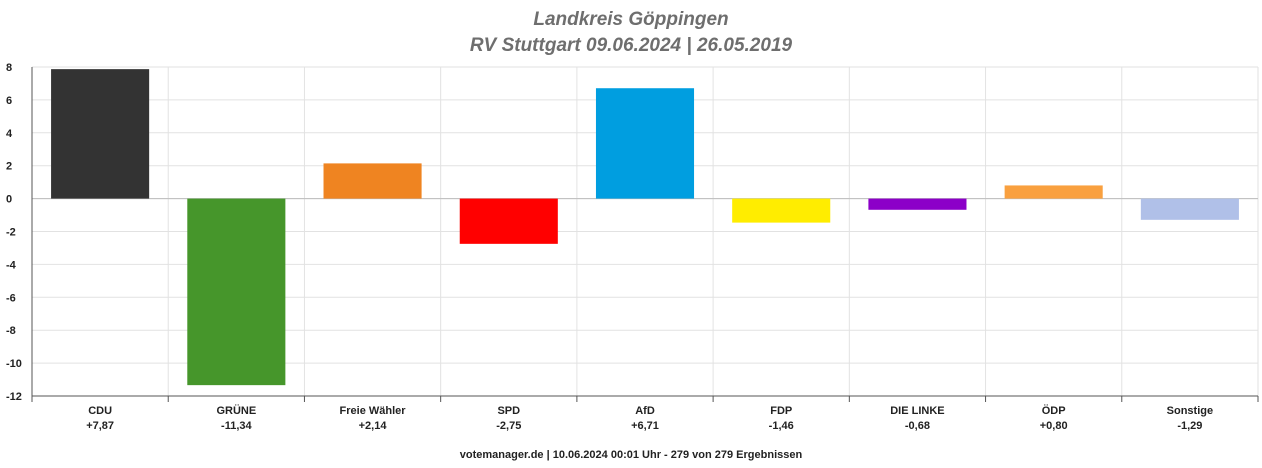 The height and width of the screenshot is (468, 1262). Describe the element at coordinates (781, 411) in the screenshot. I see `x-category-label: FDP` at that location.